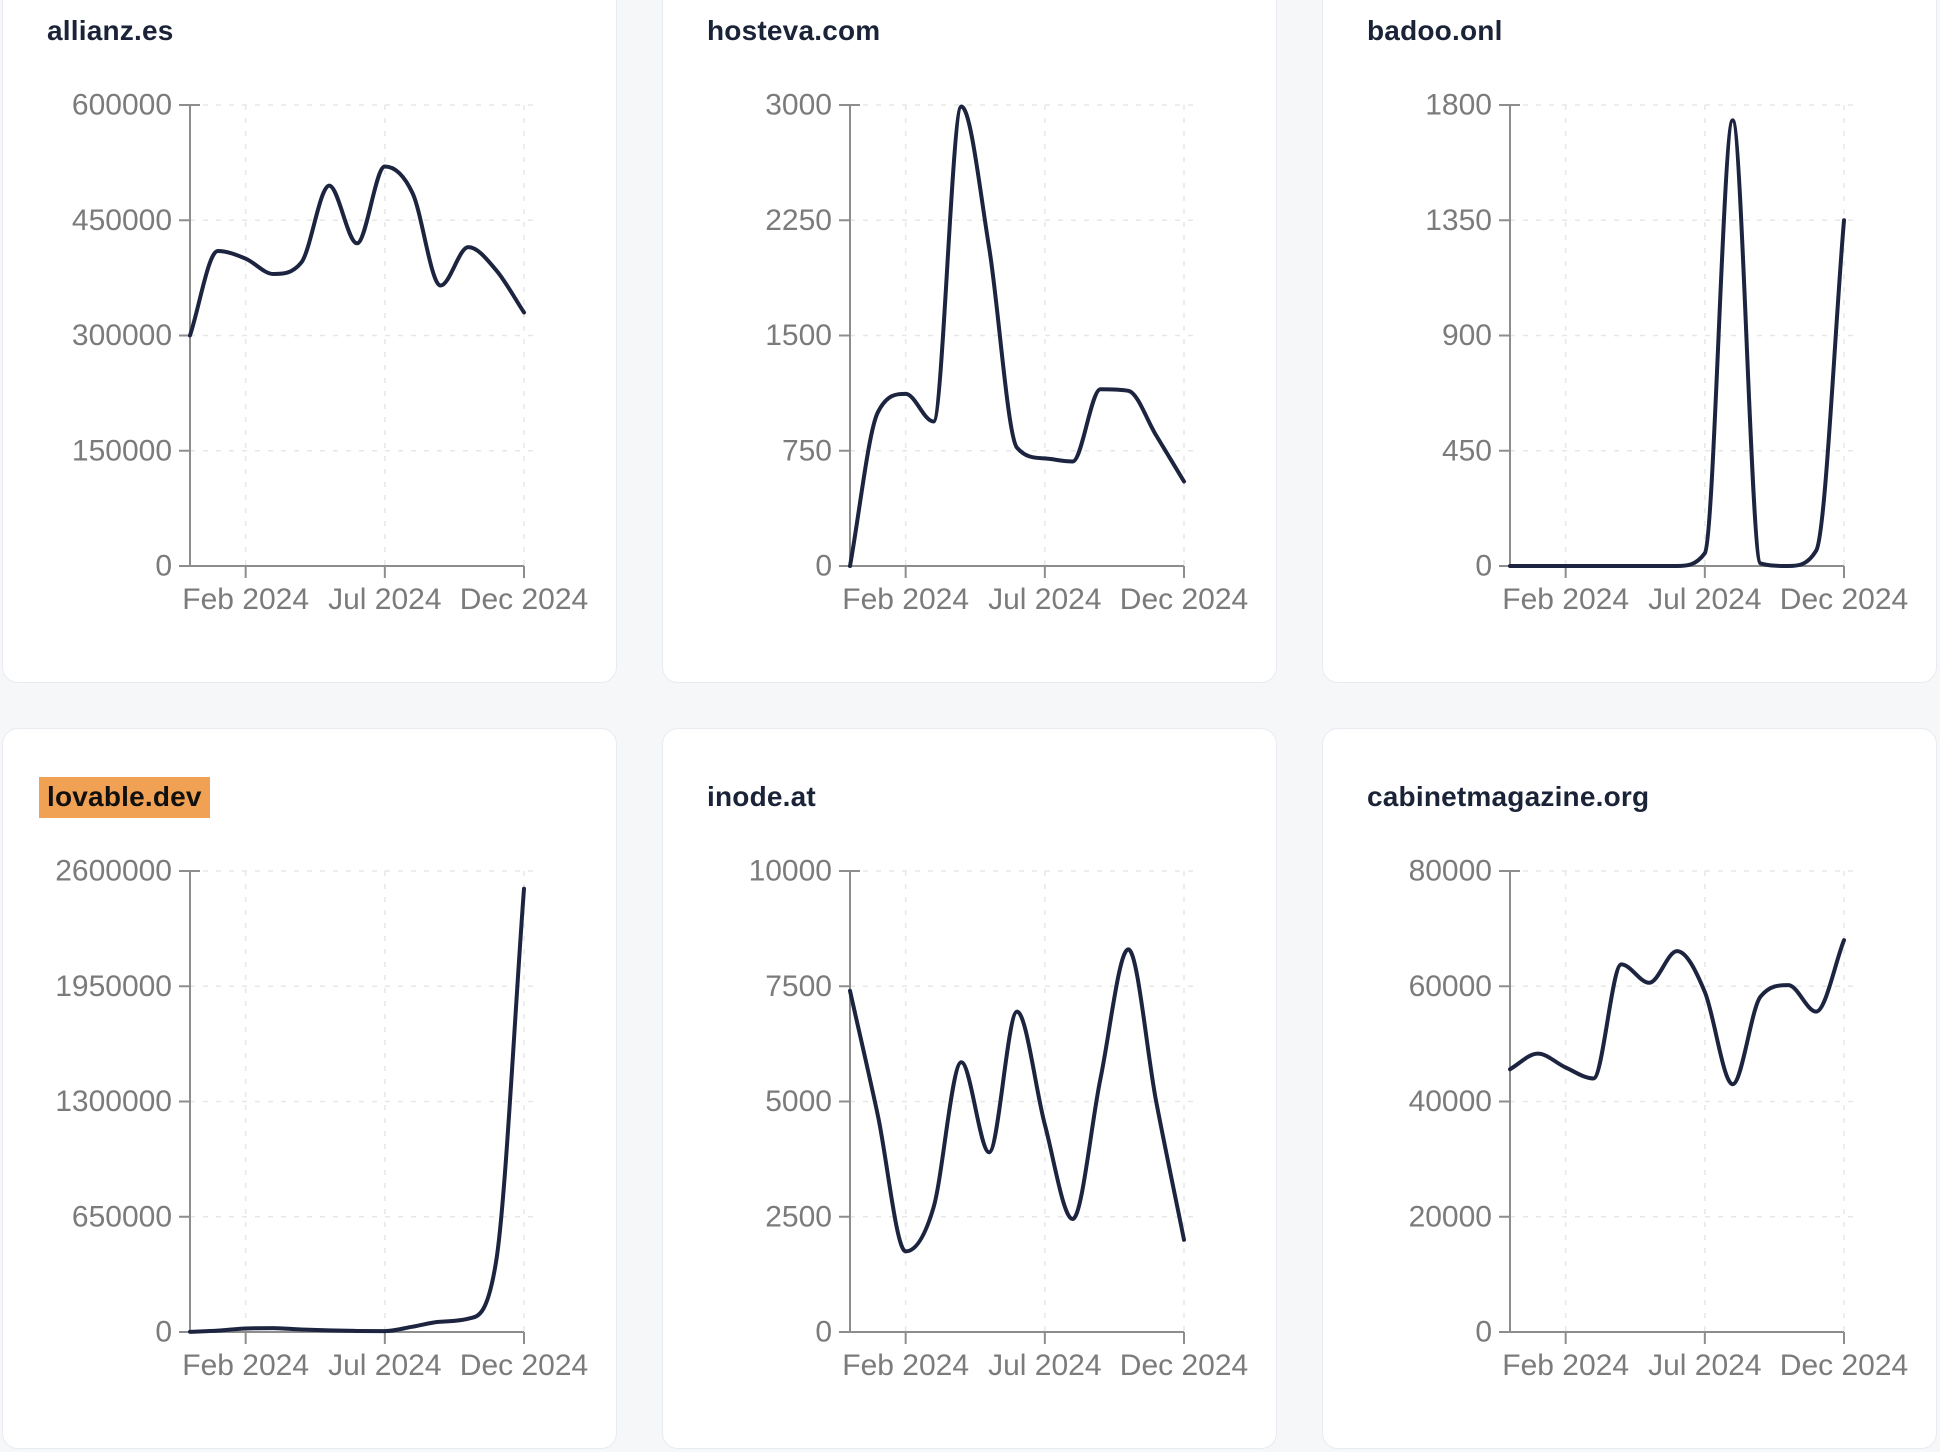 The width and height of the screenshot is (1940, 1452). I want to click on y-tick-label: 450, so click(1467, 450).